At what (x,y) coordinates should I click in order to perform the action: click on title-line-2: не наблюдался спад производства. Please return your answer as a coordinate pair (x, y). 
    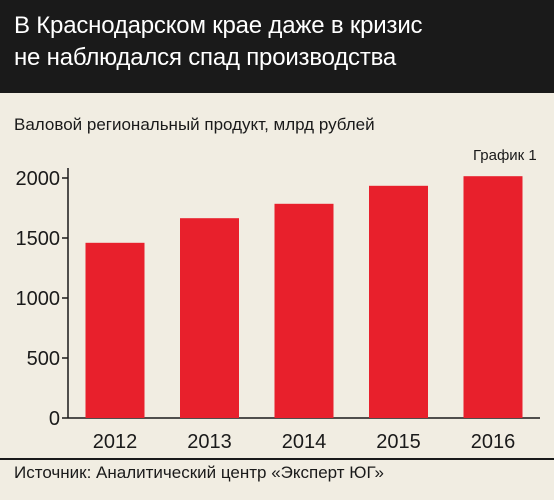
    Looking at the image, I should click on (205, 57).